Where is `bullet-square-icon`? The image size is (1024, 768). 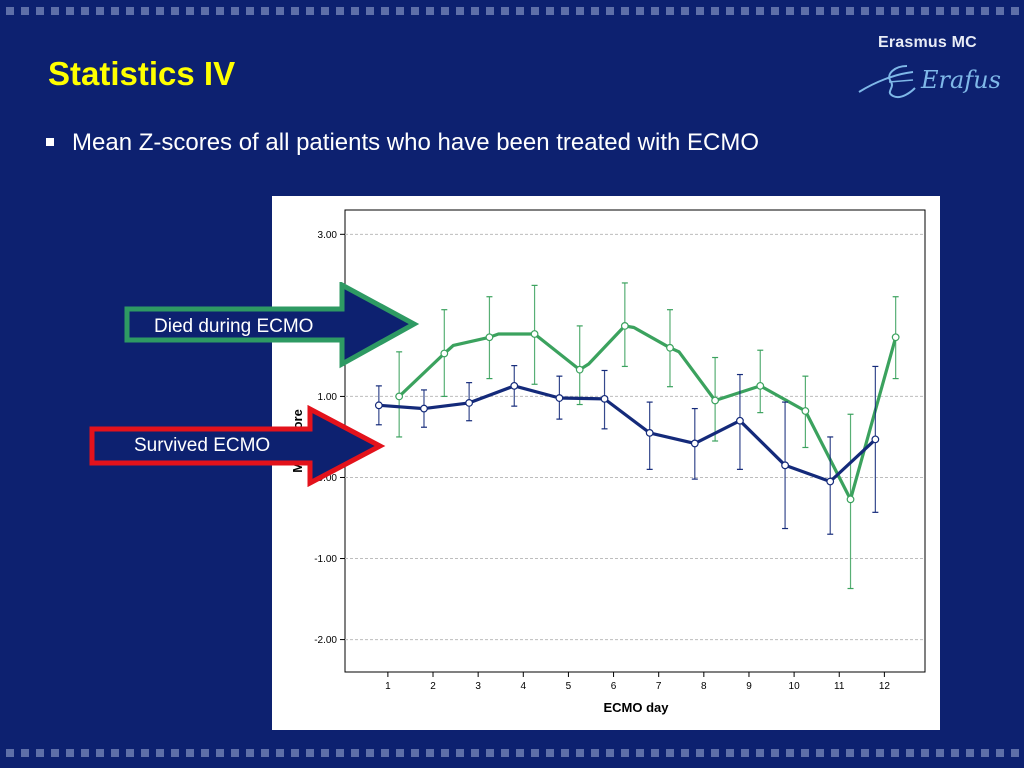 bullet-square-icon is located at coordinates (50, 141).